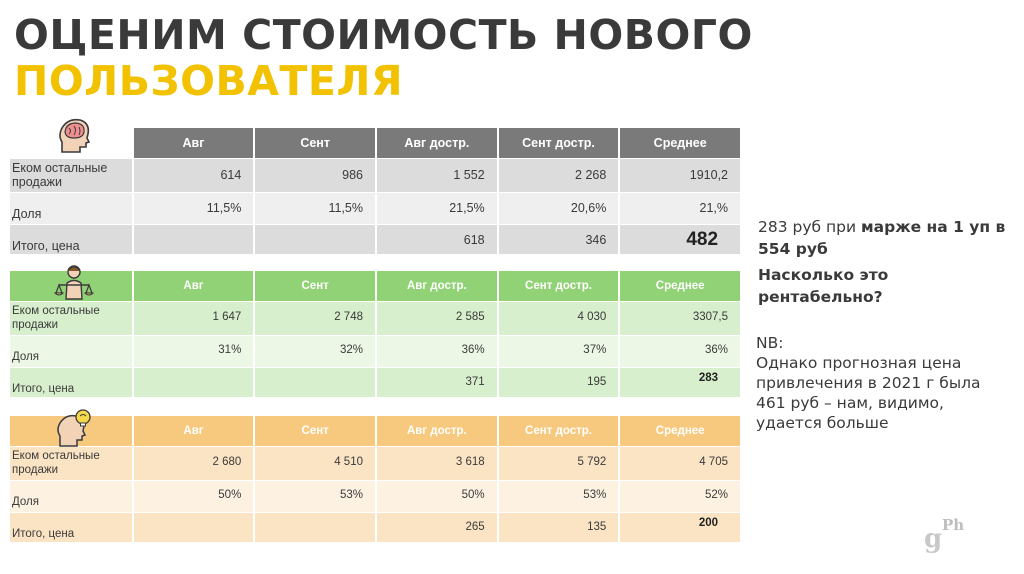 This screenshot has width=1024, height=574. I want to click on cell: 20,6%, so click(558, 208).